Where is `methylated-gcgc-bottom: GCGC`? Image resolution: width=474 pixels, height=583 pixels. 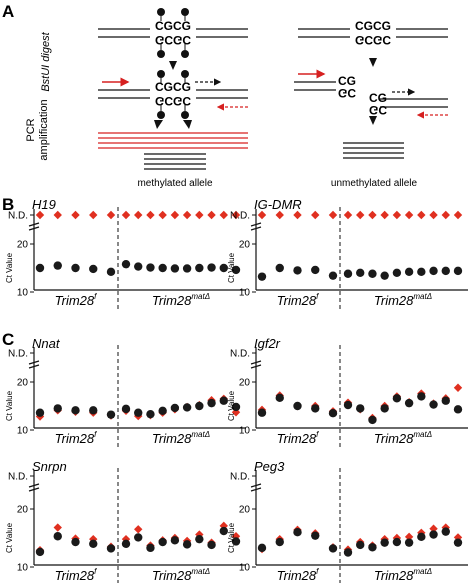 methylated-gcgc-bottom: GCGC is located at coordinates (173, 40).